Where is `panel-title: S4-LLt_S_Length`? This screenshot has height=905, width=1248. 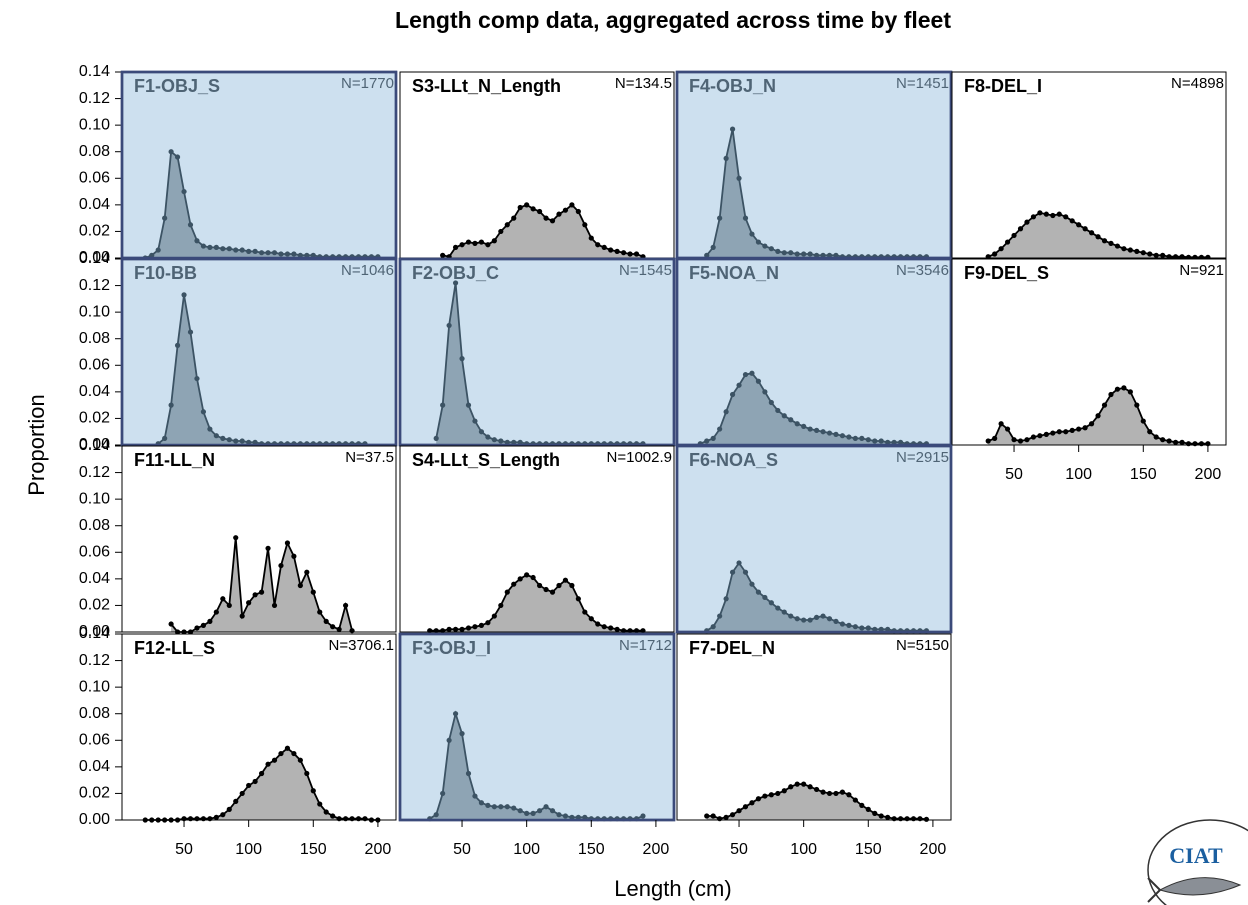 panel-title: S4-LLt_S_Length is located at coordinates (486, 460).